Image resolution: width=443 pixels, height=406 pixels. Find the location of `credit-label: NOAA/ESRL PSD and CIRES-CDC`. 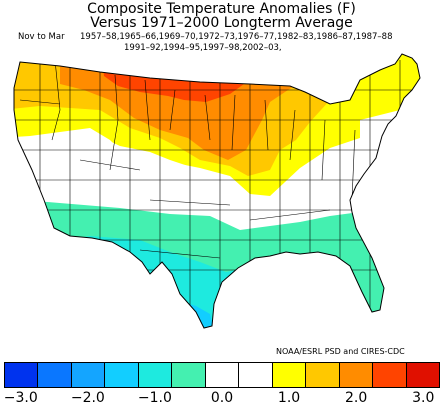

credit-label: NOAA/ESRL PSD and CIRES-CDC is located at coordinates (340, 351).